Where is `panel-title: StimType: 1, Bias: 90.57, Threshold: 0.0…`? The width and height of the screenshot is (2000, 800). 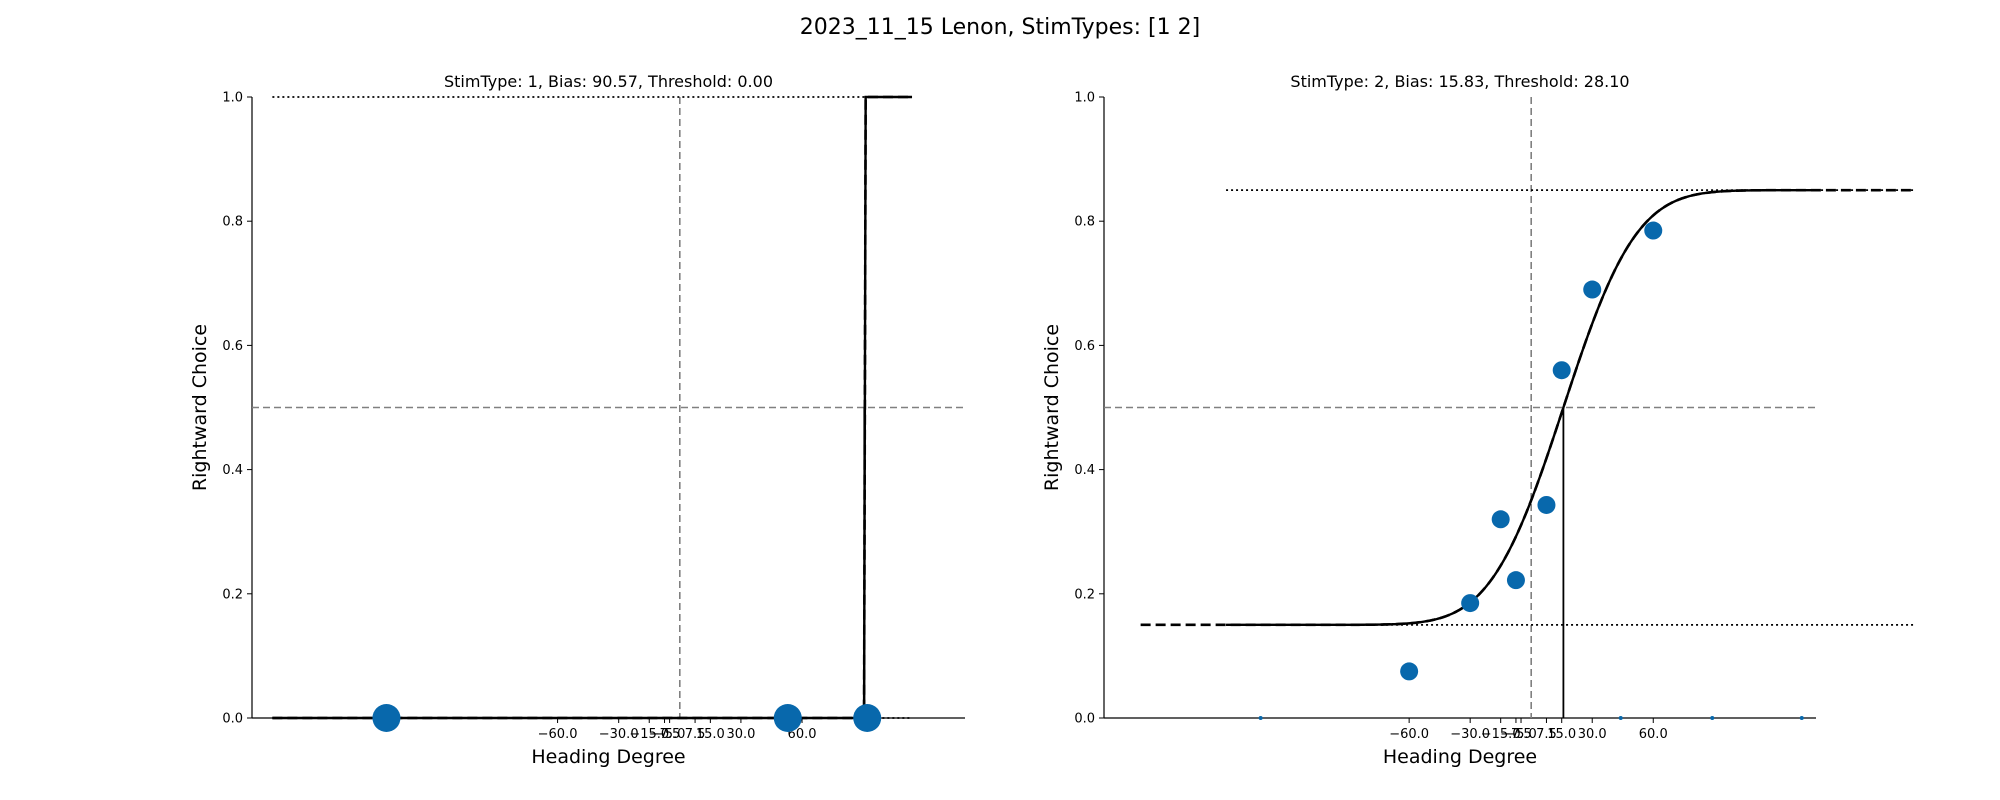 panel-title: StimType: 1, Bias: 90.57, Threshold: 0.0… is located at coordinates (608, 81).